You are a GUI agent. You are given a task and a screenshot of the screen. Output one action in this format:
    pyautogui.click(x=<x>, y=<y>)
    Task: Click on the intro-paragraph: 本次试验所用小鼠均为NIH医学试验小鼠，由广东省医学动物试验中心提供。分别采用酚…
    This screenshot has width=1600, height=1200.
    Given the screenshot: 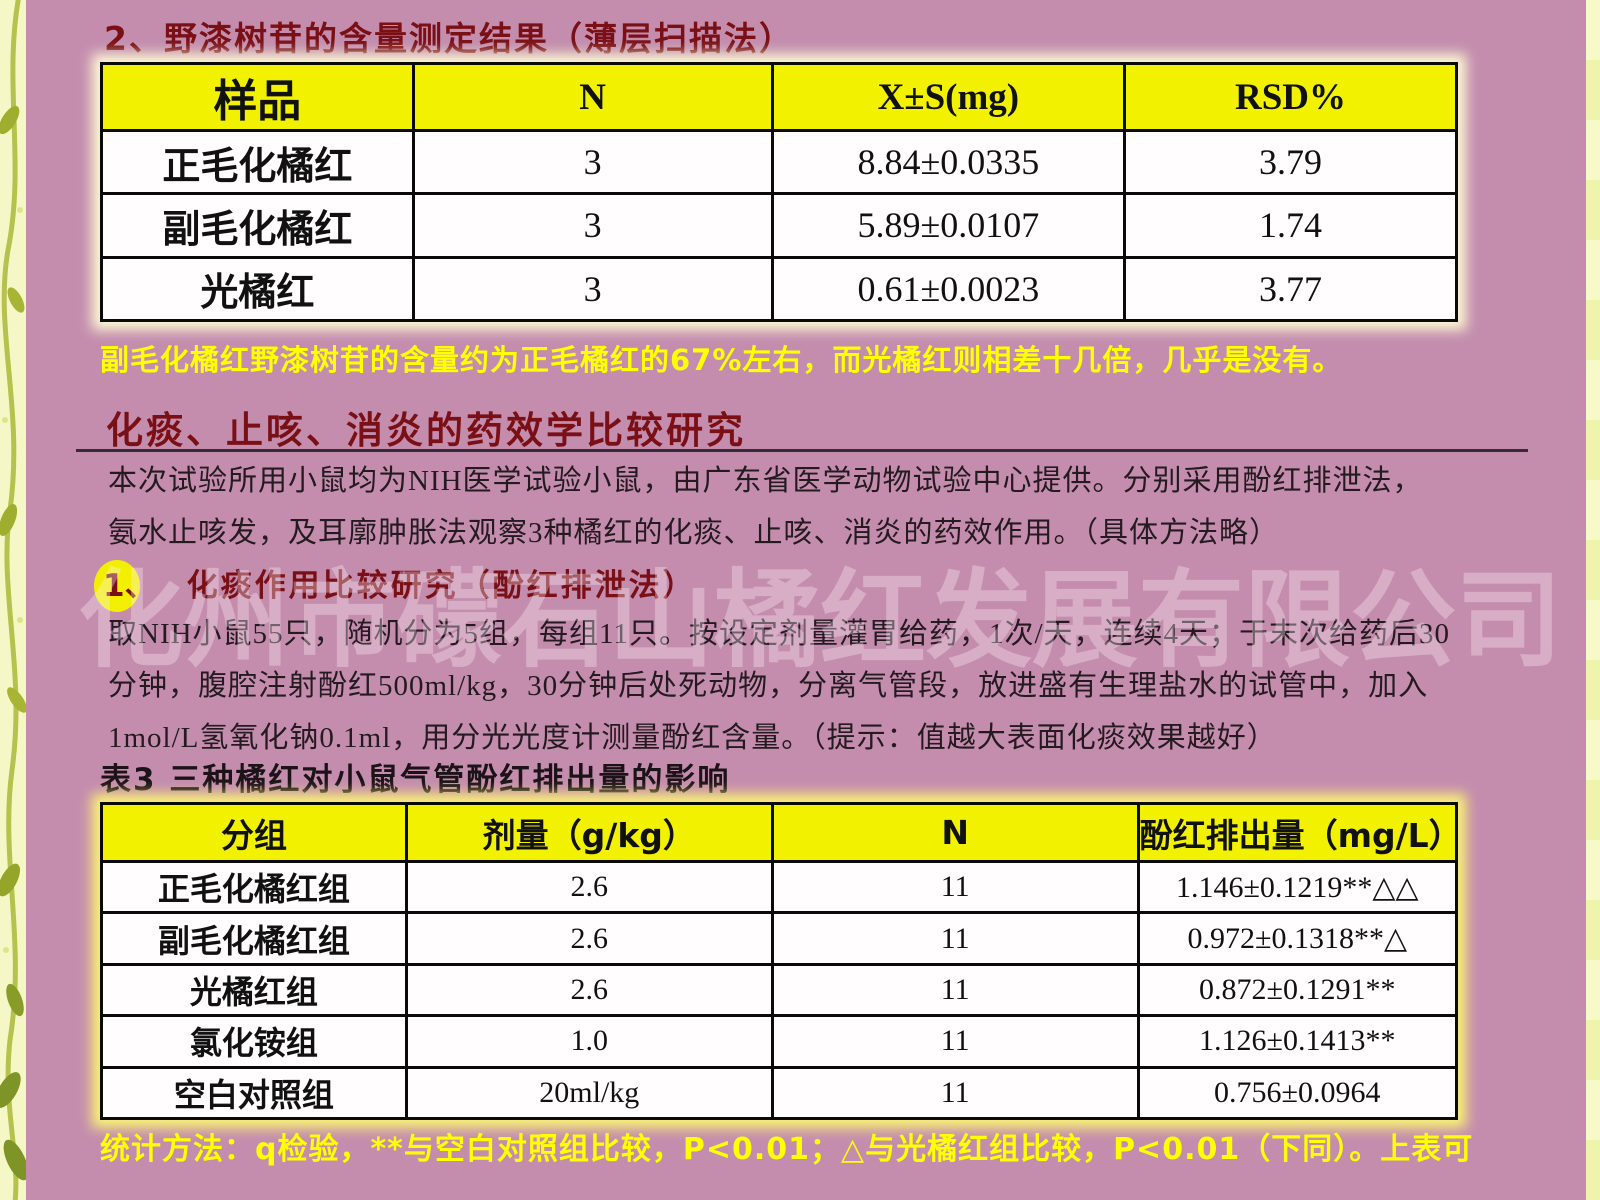 What is the action you would take?
    pyautogui.click(x=765, y=507)
    